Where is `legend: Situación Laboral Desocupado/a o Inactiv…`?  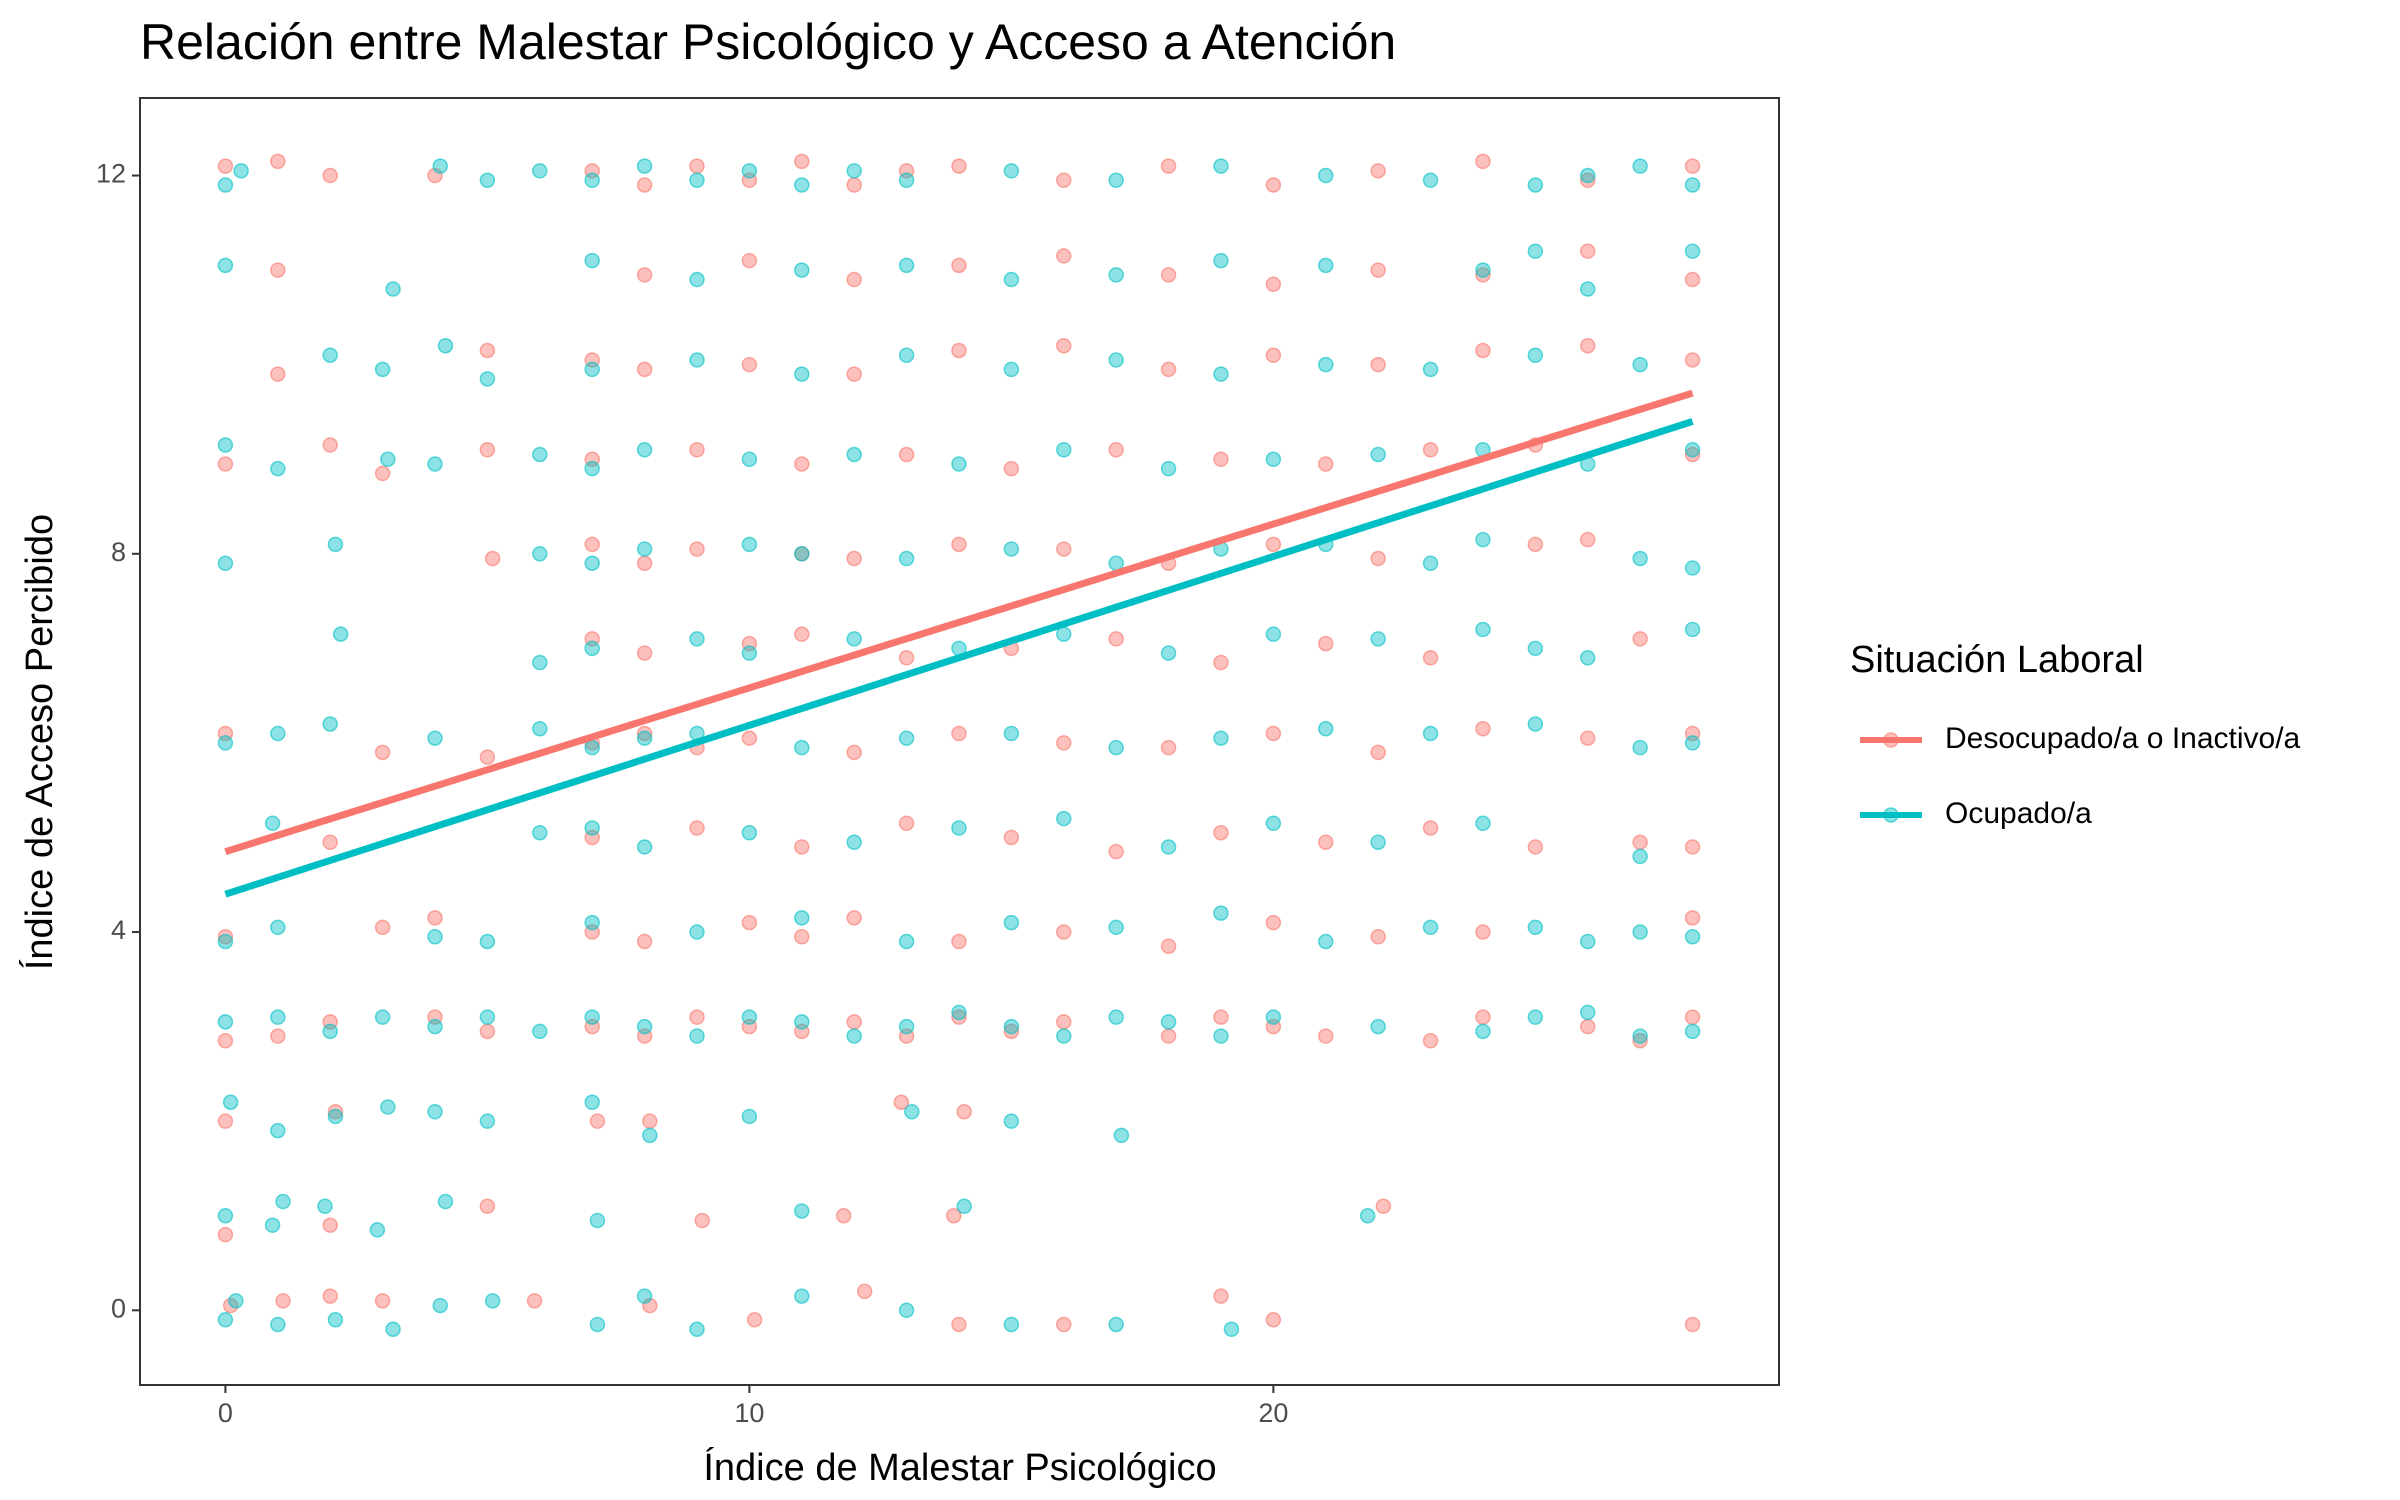 legend: Situación Laboral Desocupado/a o Inactiv… is located at coordinates (2075, 734).